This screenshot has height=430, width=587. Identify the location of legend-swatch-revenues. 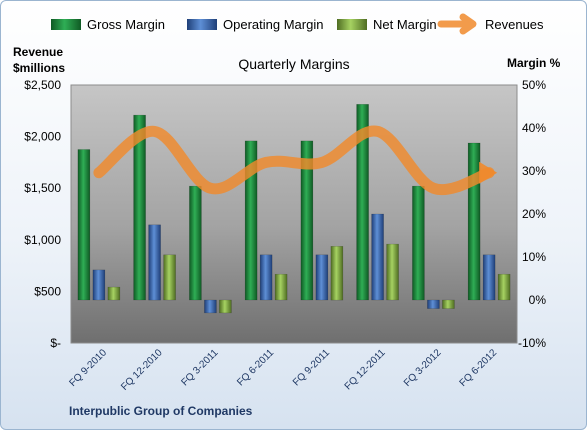
(457, 24).